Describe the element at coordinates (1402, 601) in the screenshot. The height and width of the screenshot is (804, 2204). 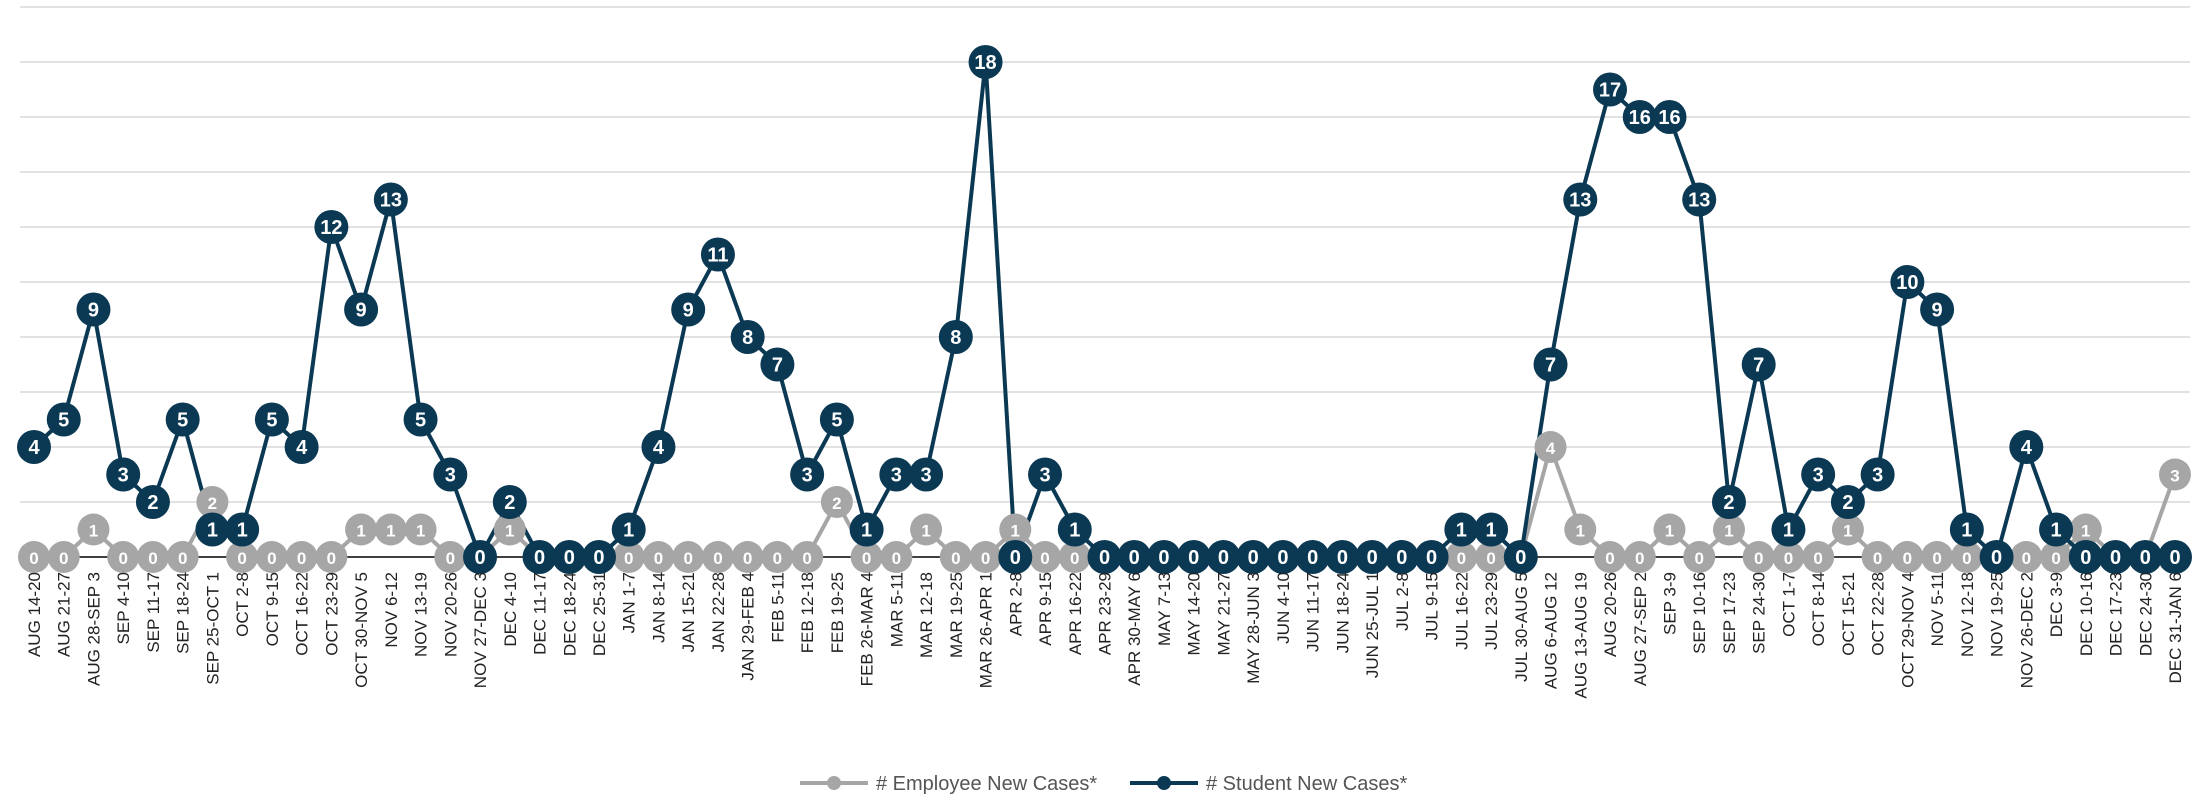
I see `x-tick-label: JUL 2-8` at that location.